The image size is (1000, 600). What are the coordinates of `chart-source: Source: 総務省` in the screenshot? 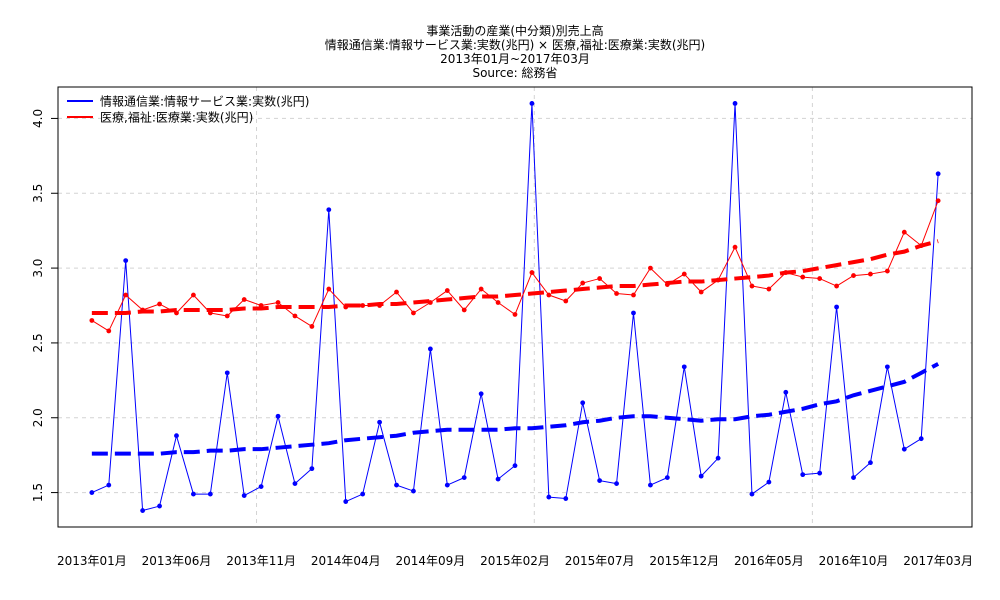 It's located at (514, 73).